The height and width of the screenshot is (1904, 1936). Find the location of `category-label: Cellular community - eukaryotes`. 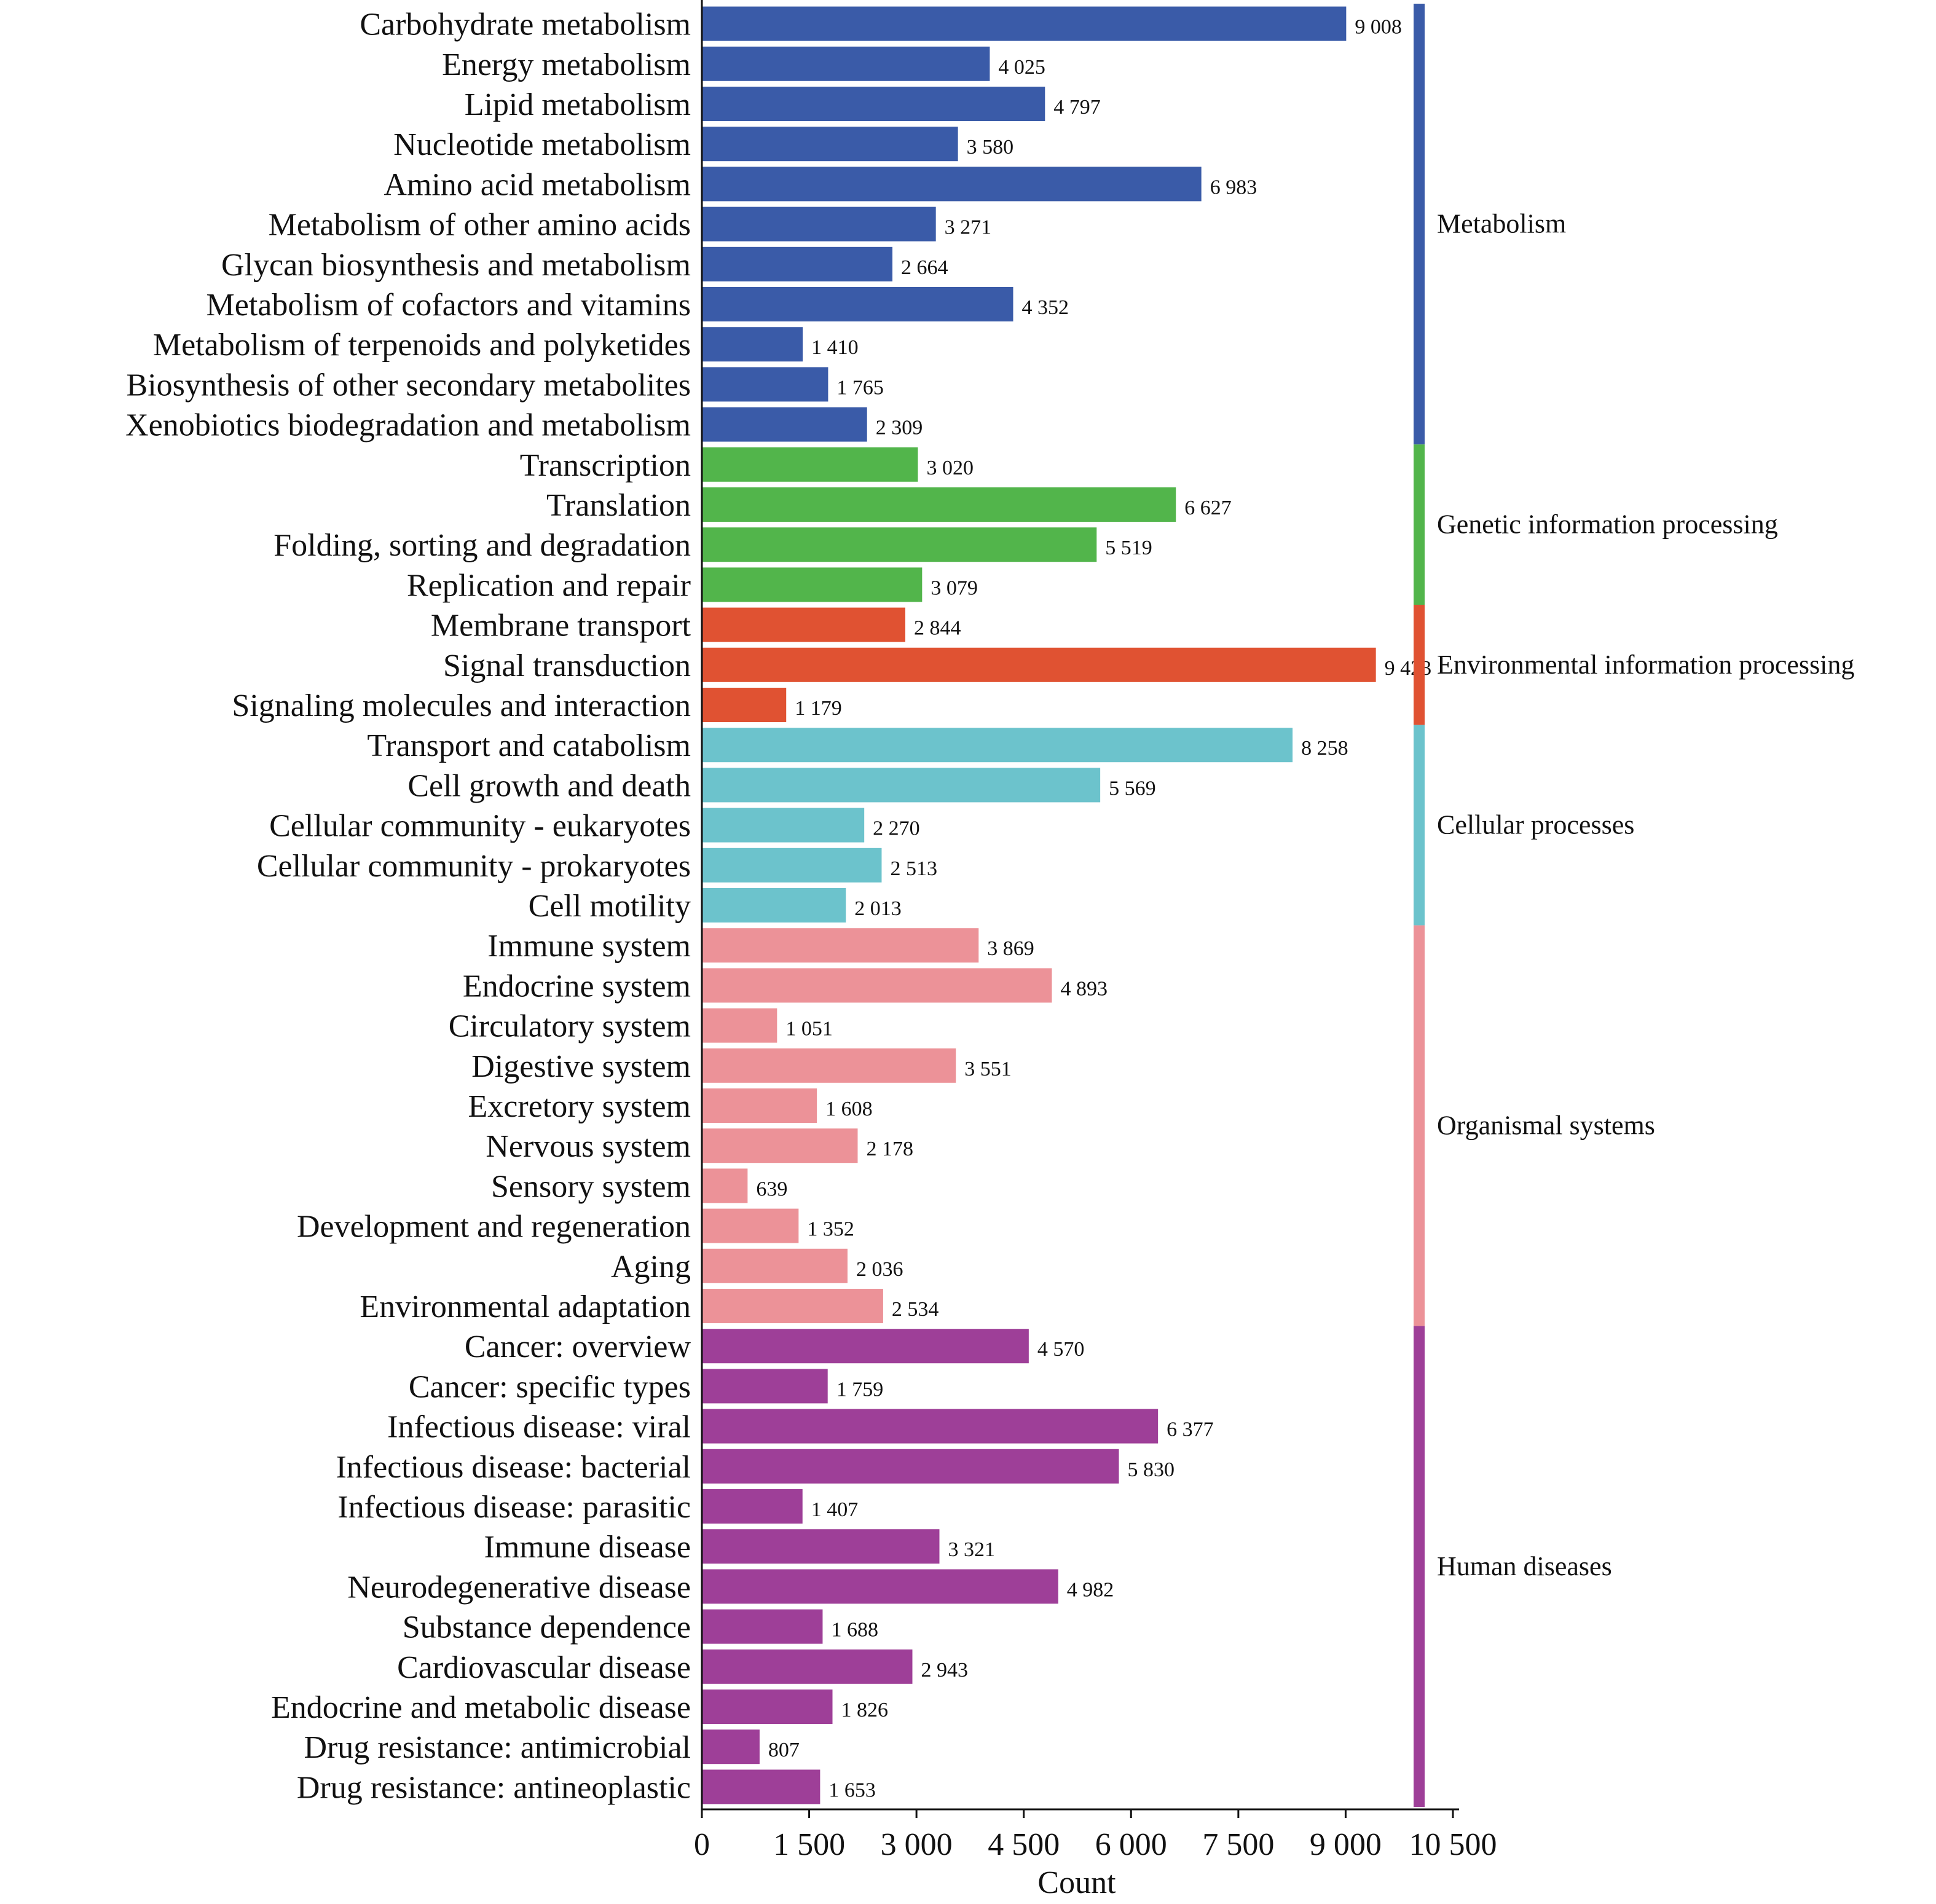

category-label: Cellular community - eukaryotes is located at coordinates (480, 826).